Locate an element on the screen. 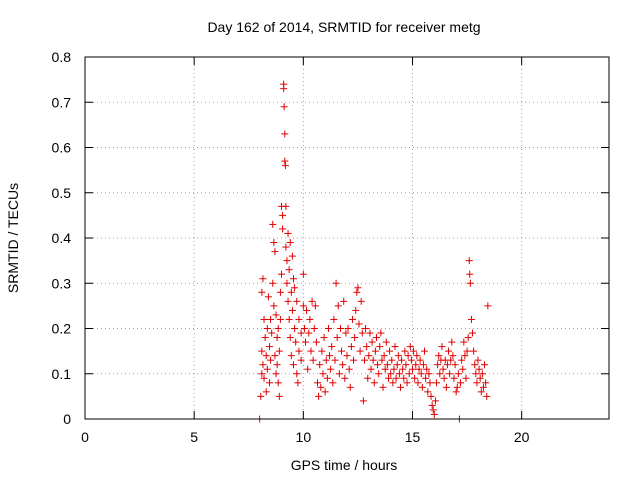  y-tick-label: 0.3 is located at coordinates (62, 283).